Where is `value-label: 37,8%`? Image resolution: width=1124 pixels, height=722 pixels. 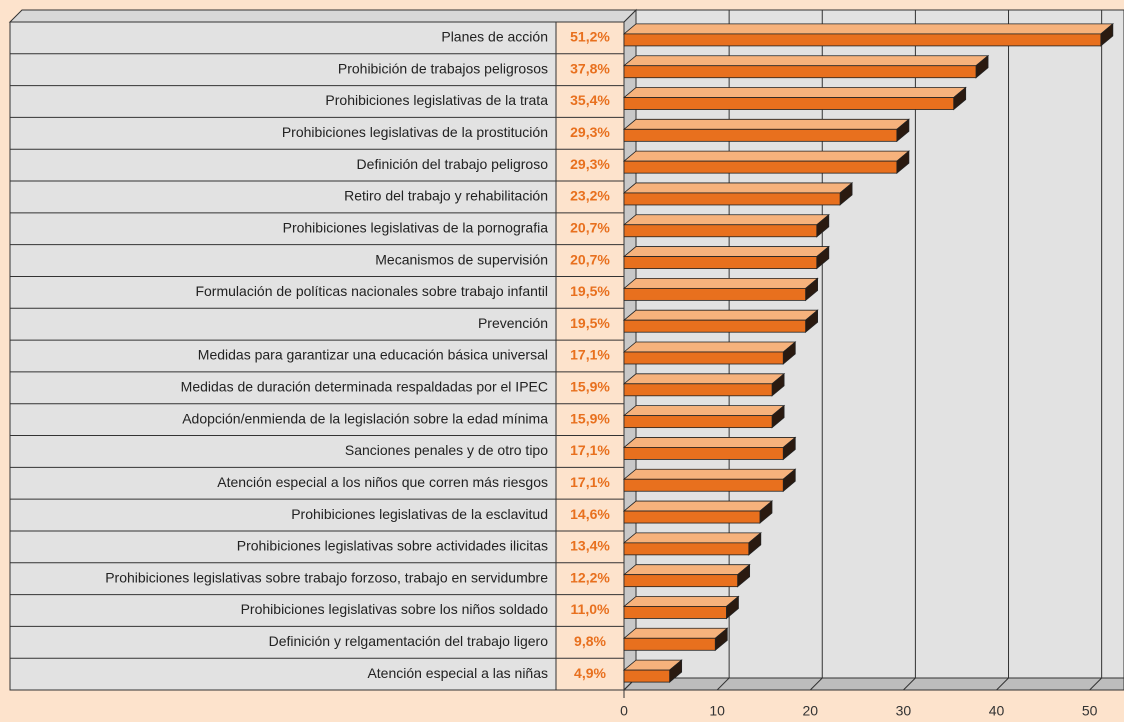 value-label: 37,8% is located at coordinates (590, 68).